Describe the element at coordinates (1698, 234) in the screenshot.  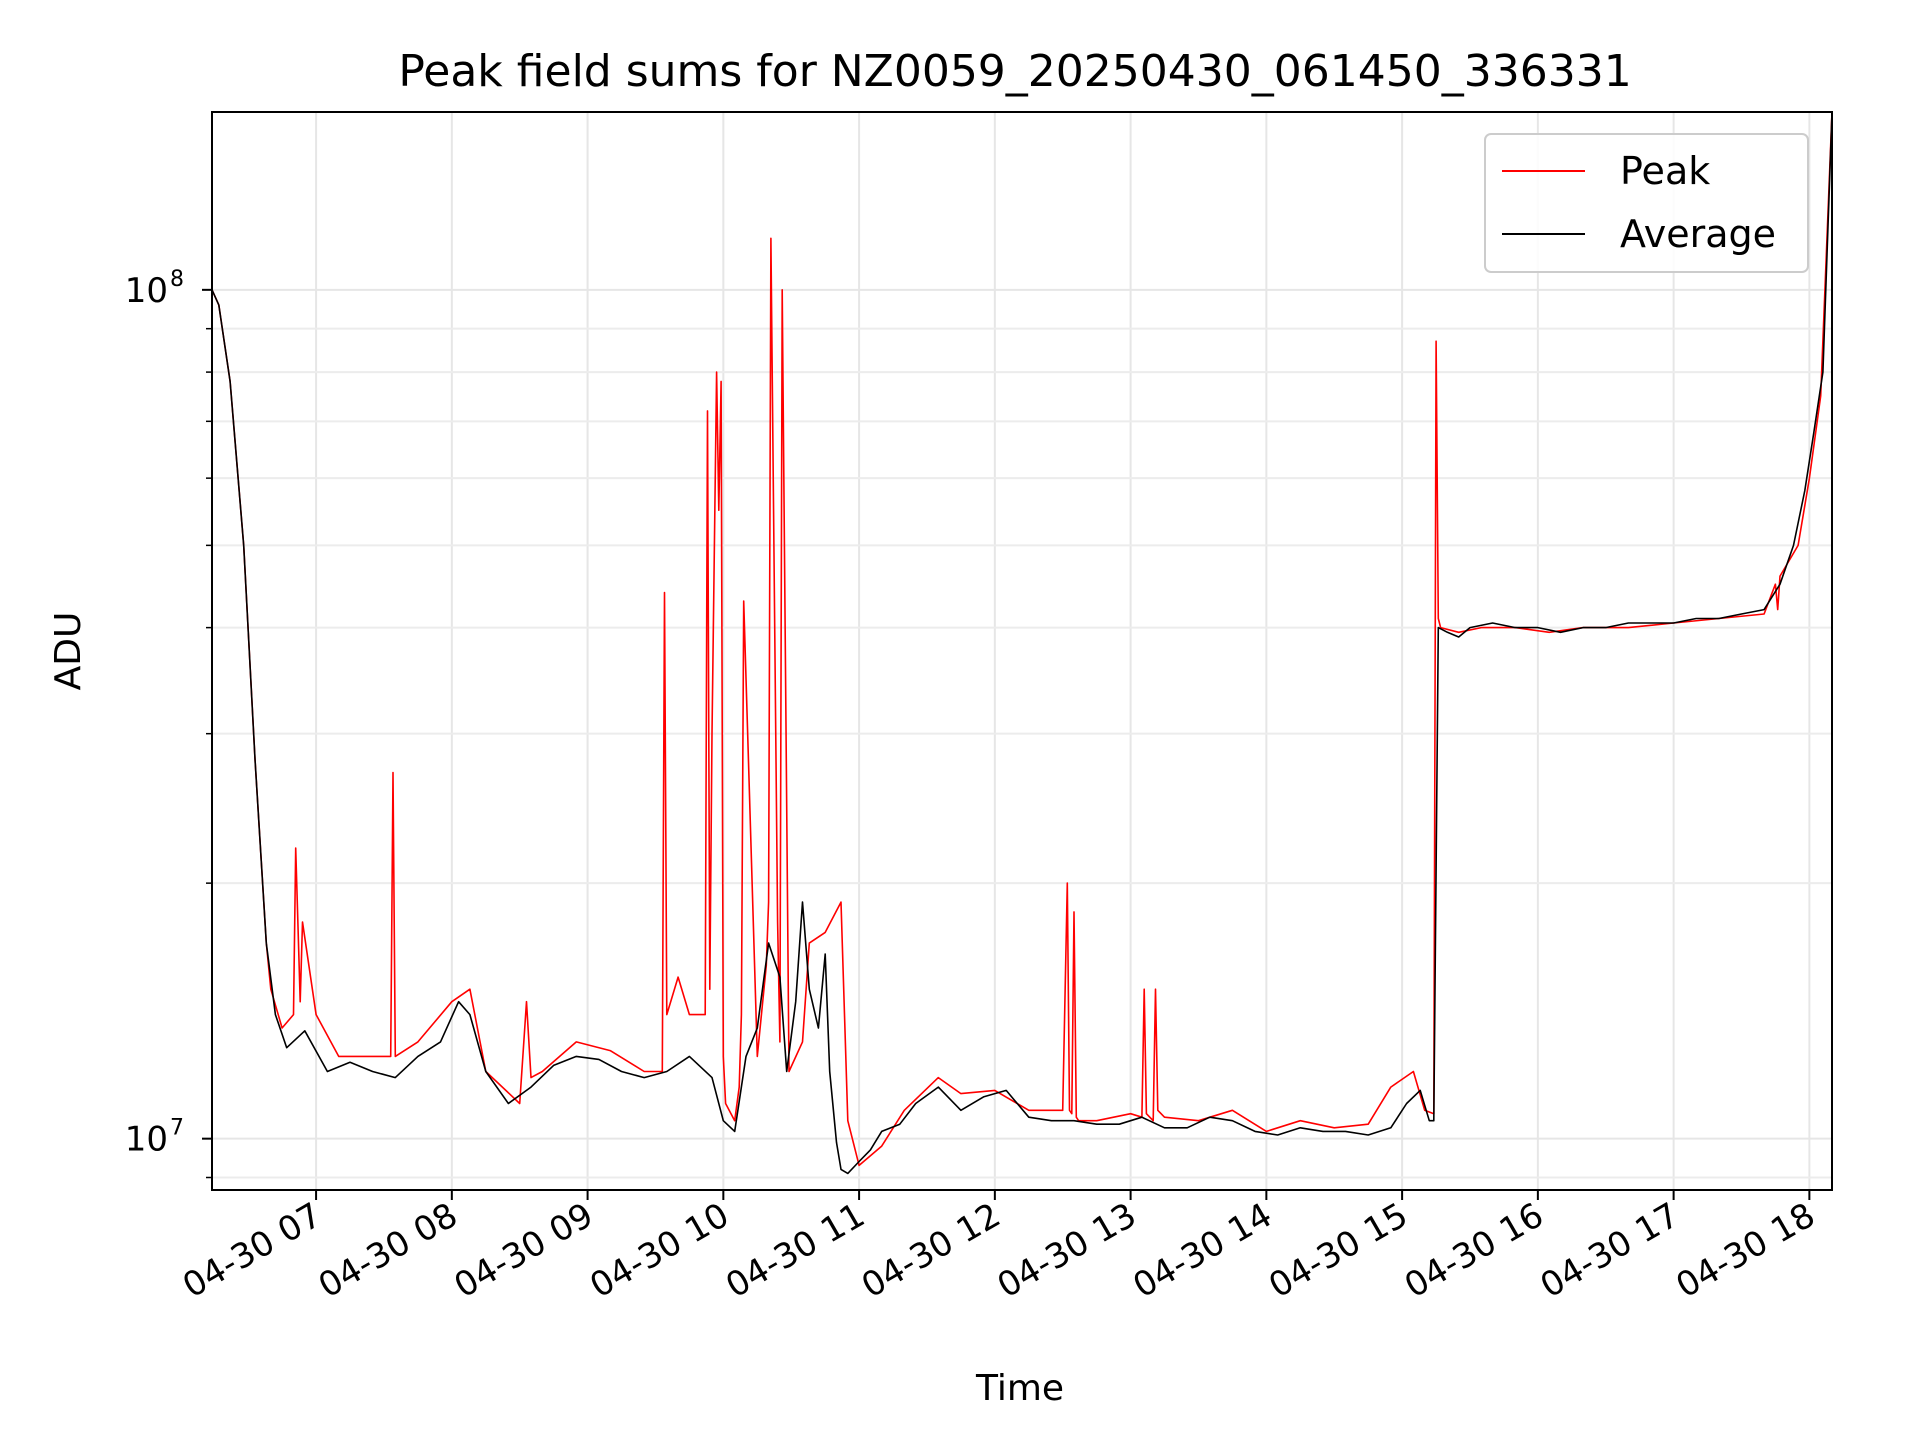
I see `legend-label-average: Average` at that location.